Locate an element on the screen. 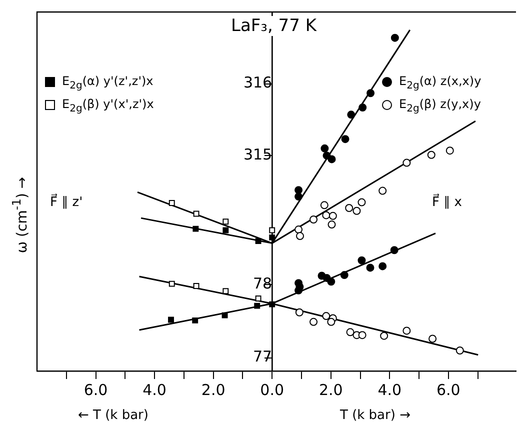  y2-tick-label: 78 is located at coordinates (262, 283).